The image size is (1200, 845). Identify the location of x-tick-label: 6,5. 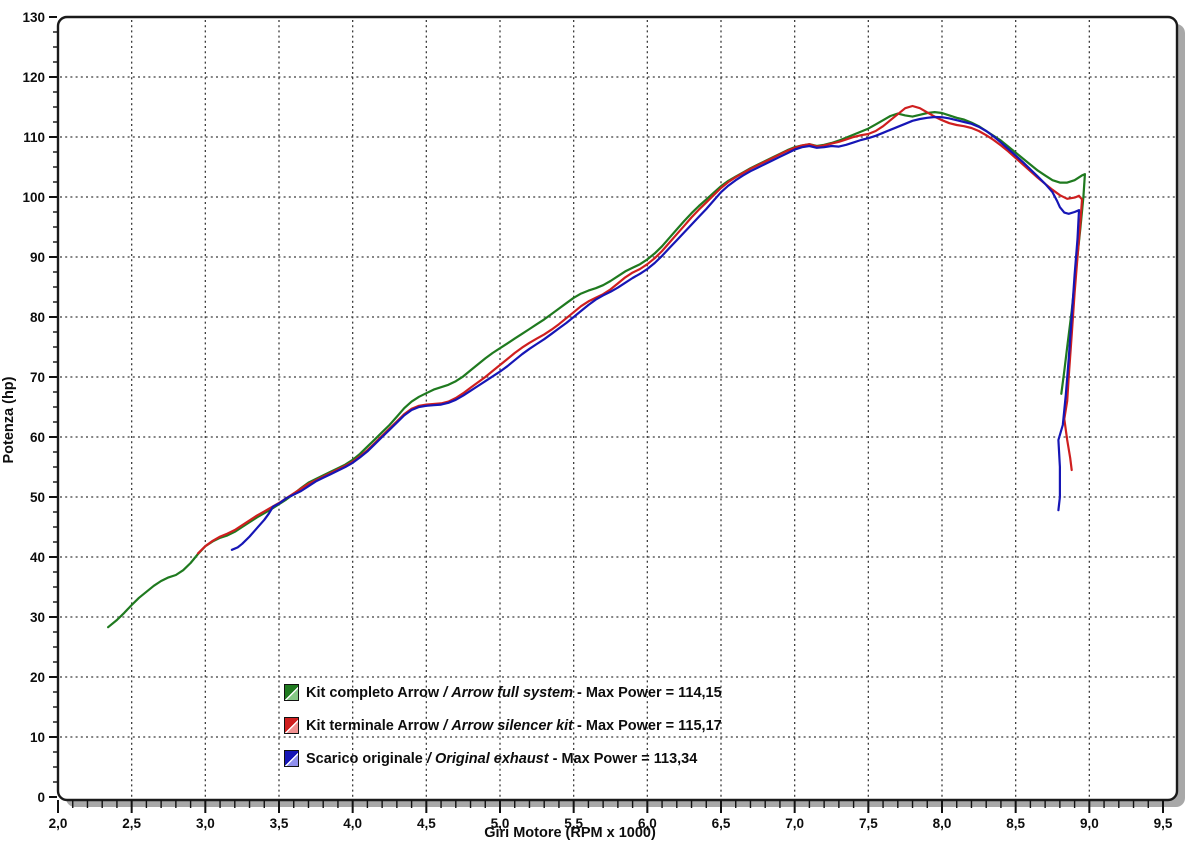
(721, 823).